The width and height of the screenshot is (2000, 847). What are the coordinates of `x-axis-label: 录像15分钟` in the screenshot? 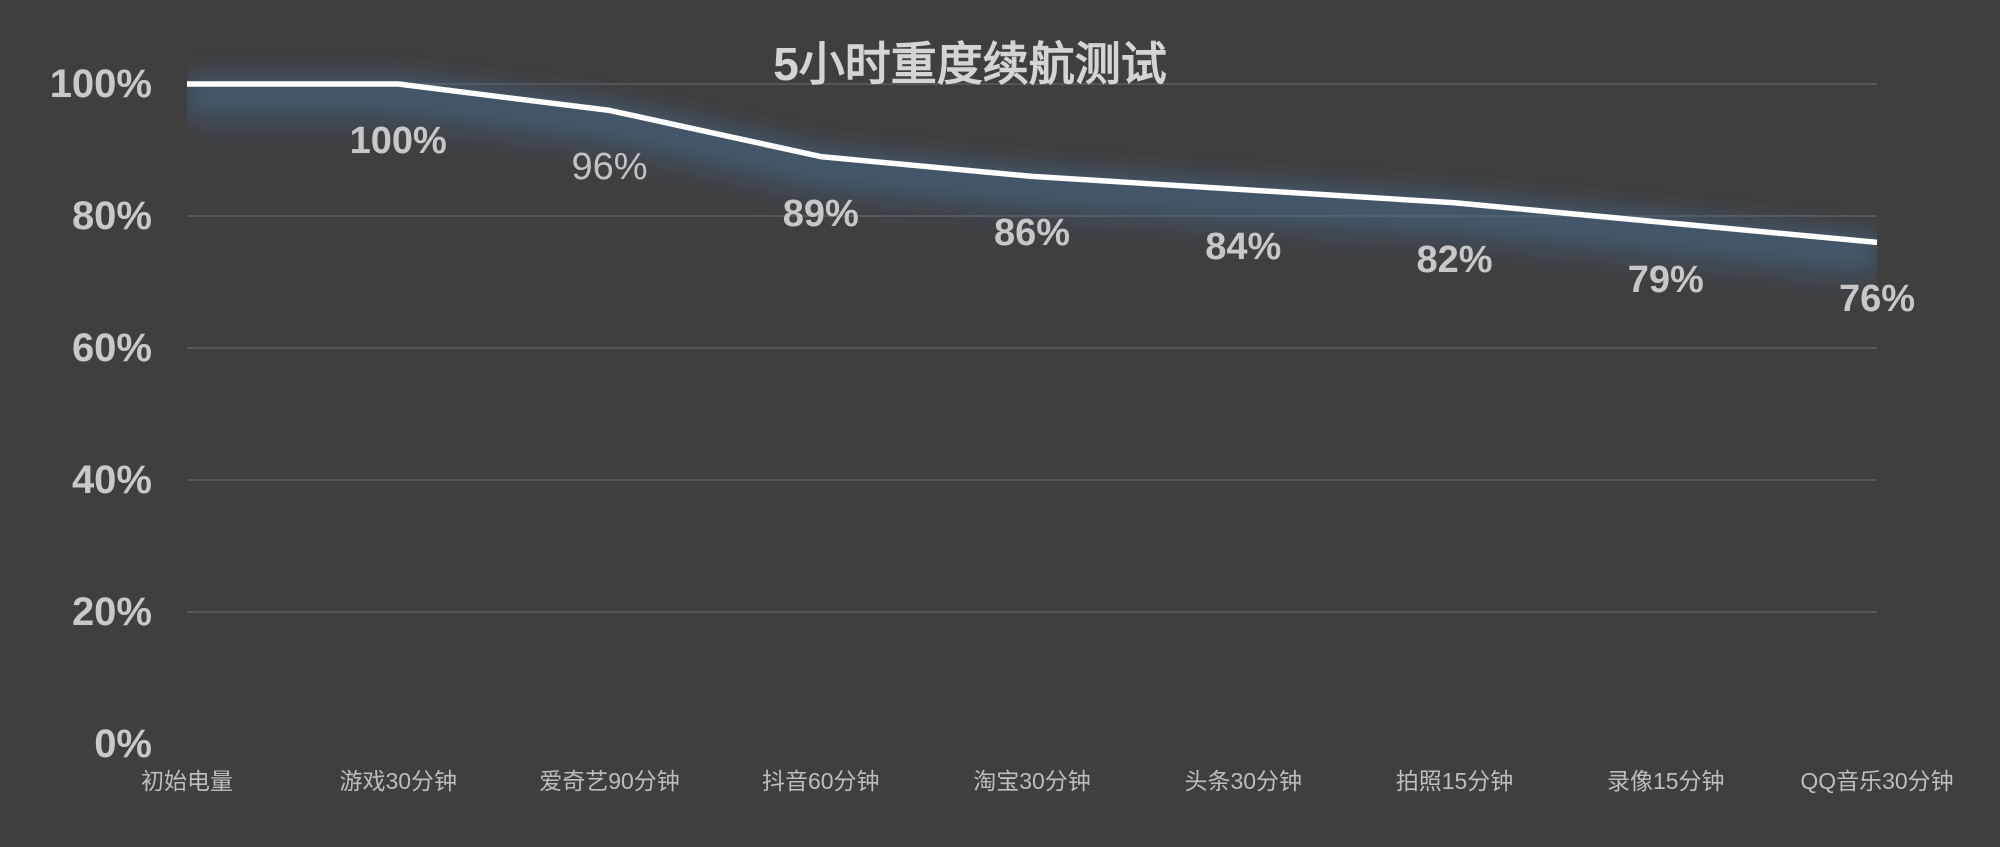 It's located at (1665, 781).